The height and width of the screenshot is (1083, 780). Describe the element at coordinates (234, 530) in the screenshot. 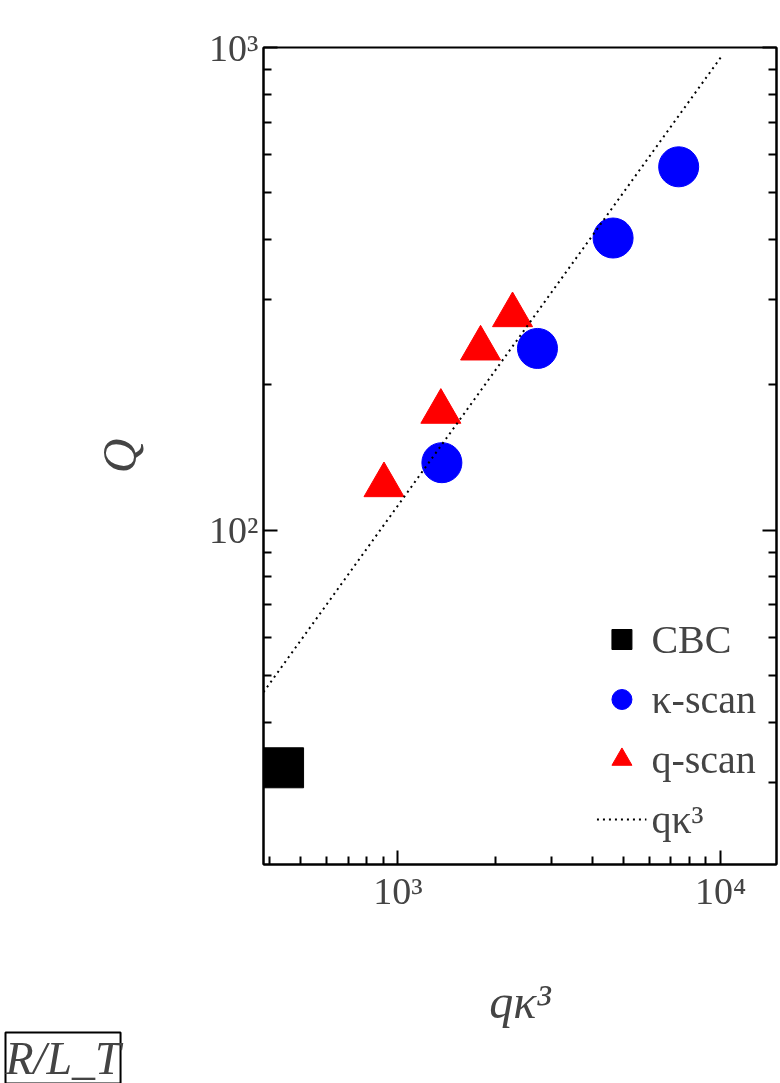

I see `y-tick-label: 10²` at that location.